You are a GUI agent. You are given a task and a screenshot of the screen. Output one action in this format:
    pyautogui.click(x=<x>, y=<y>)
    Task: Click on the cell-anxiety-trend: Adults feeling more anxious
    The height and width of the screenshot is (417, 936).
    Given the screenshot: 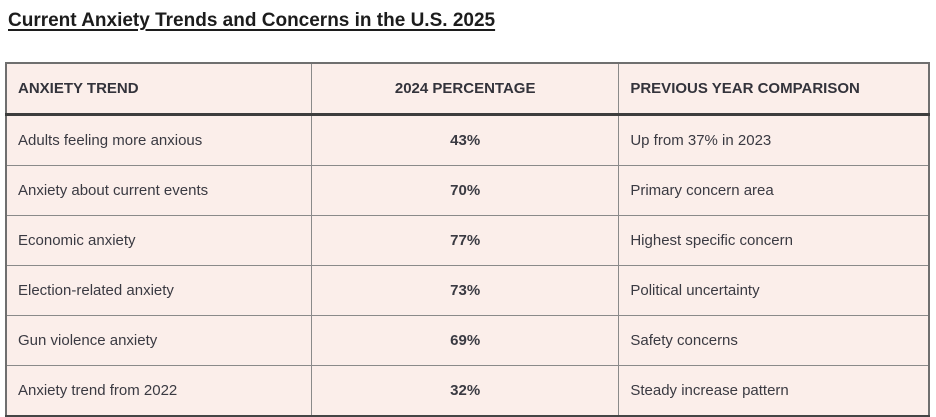 What is the action you would take?
    pyautogui.click(x=158, y=140)
    